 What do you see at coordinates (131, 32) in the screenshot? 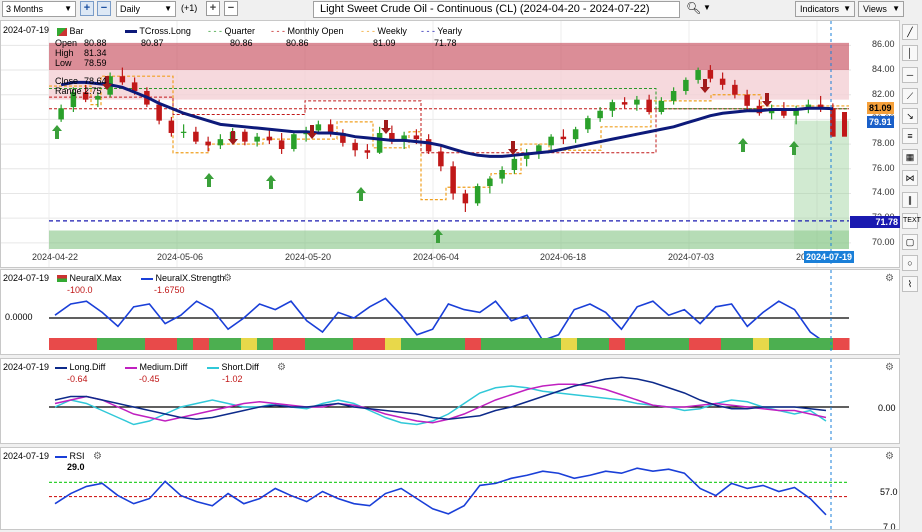
I see `tcross-swatch` at bounding box center [131, 32].